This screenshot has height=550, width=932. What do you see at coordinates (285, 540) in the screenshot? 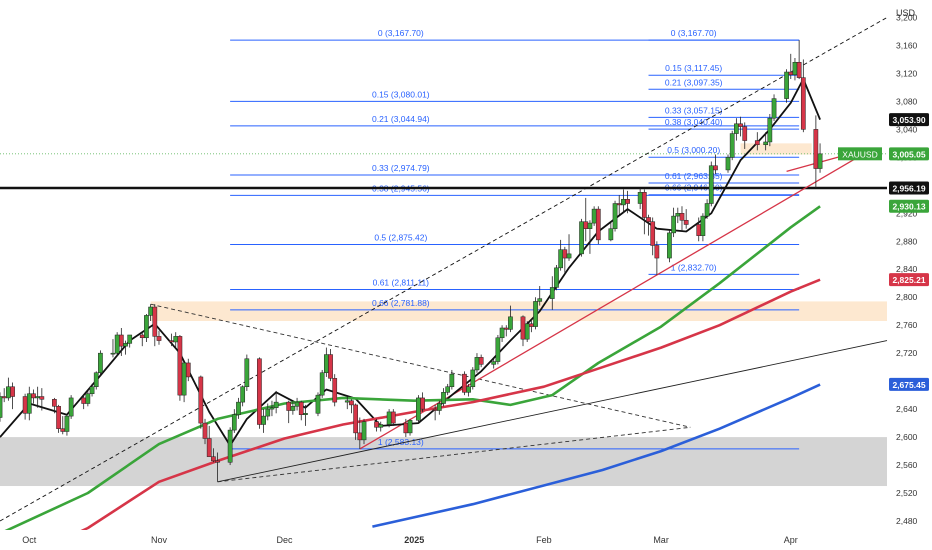
I see `time-tick-label: Dec` at bounding box center [285, 540].